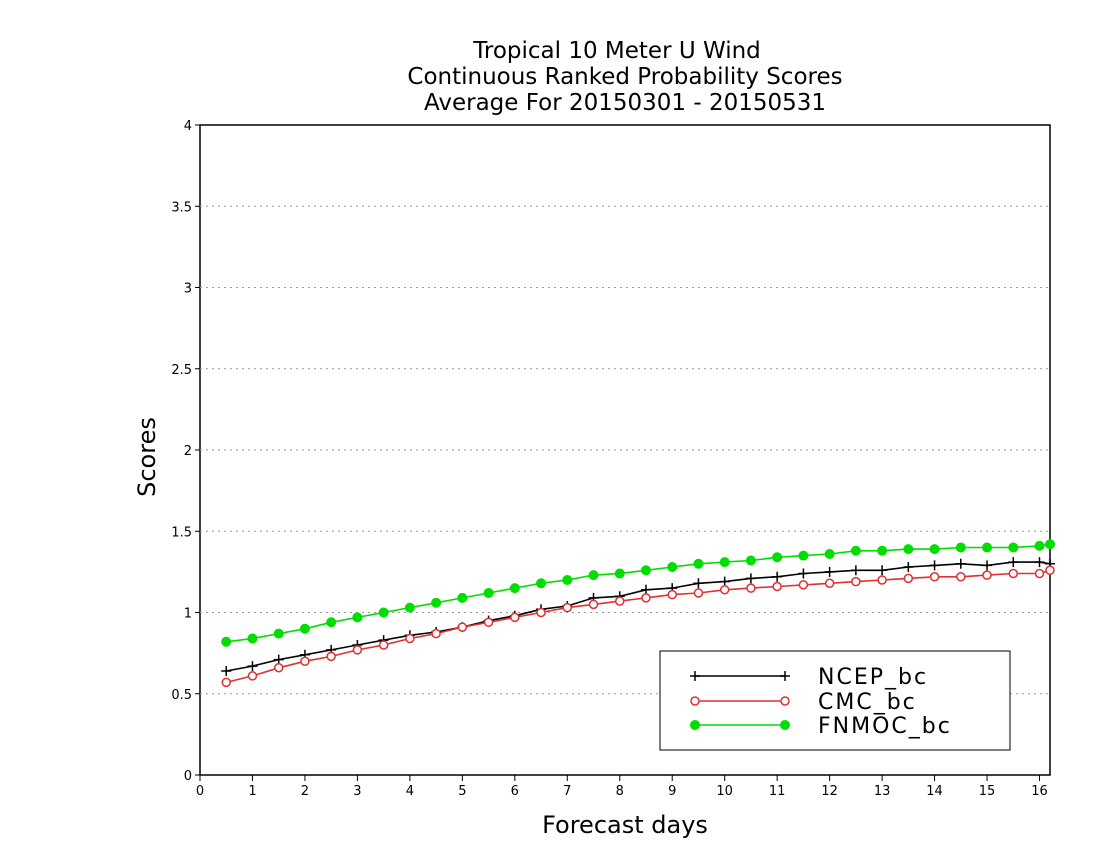 The width and height of the screenshot is (1100, 850). I want to click on x-tick-label: 6, so click(515, 791).